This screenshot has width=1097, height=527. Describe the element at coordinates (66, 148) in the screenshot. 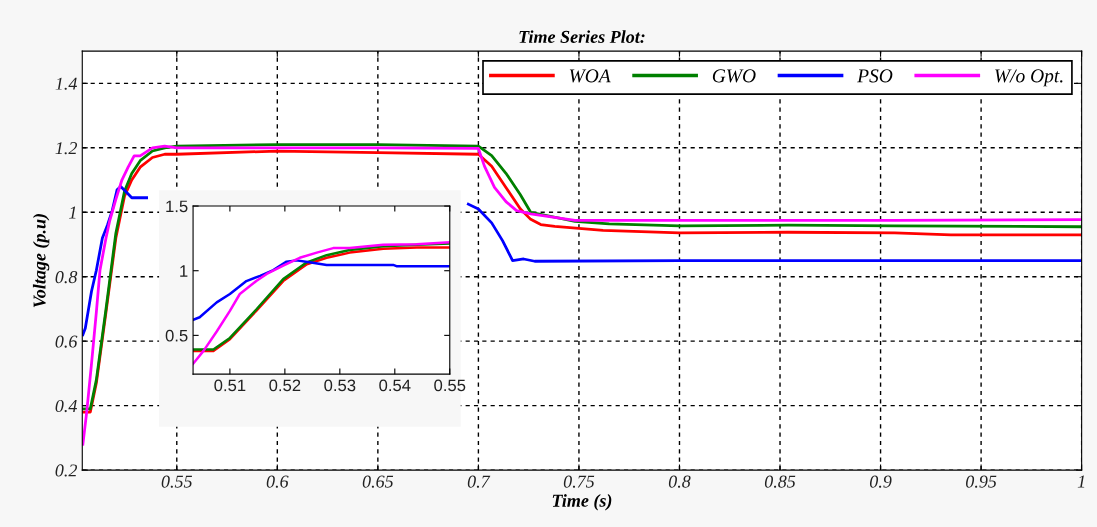

I see `y-tick-label: 1.2` at that location.